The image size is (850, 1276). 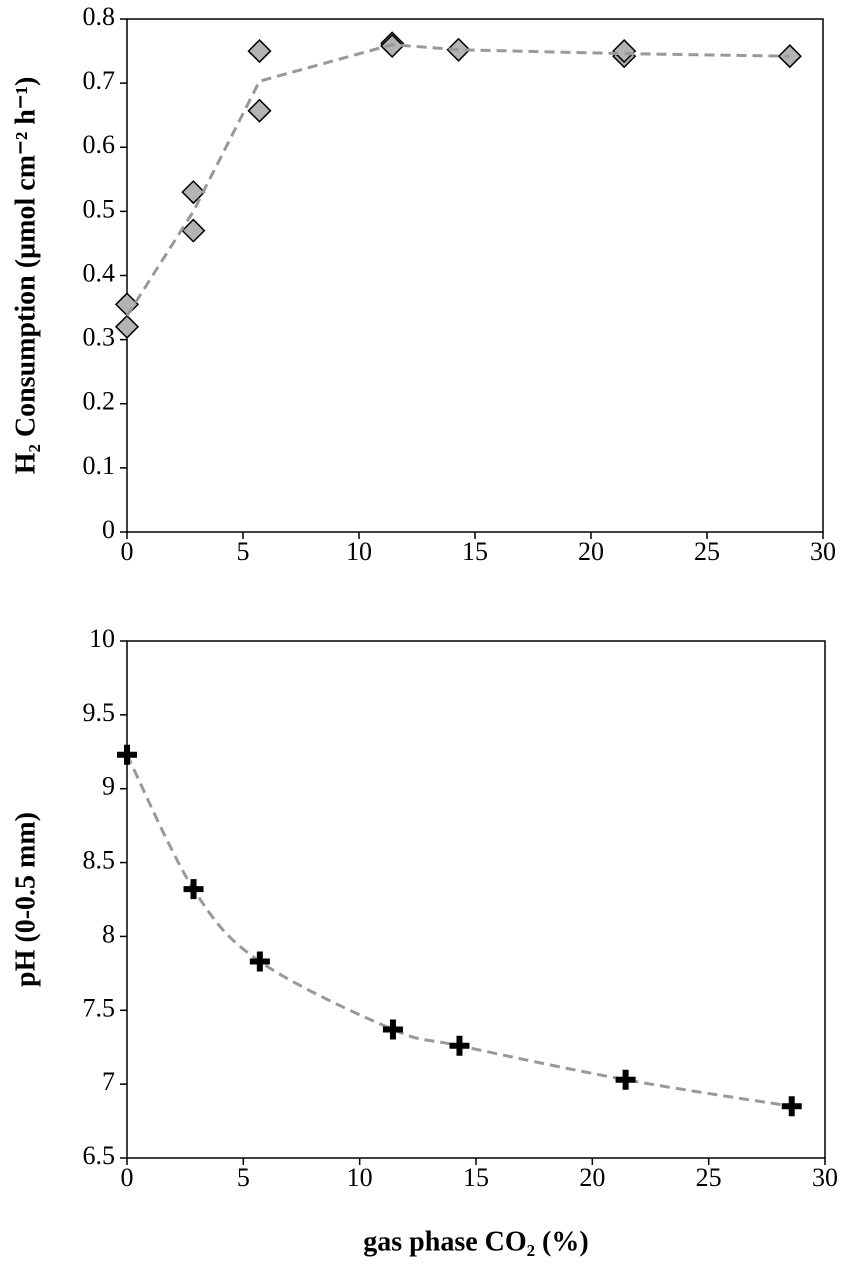 I want to click on y-axis-label: pH (0-0.5 mm), so click(x=25, y=899).